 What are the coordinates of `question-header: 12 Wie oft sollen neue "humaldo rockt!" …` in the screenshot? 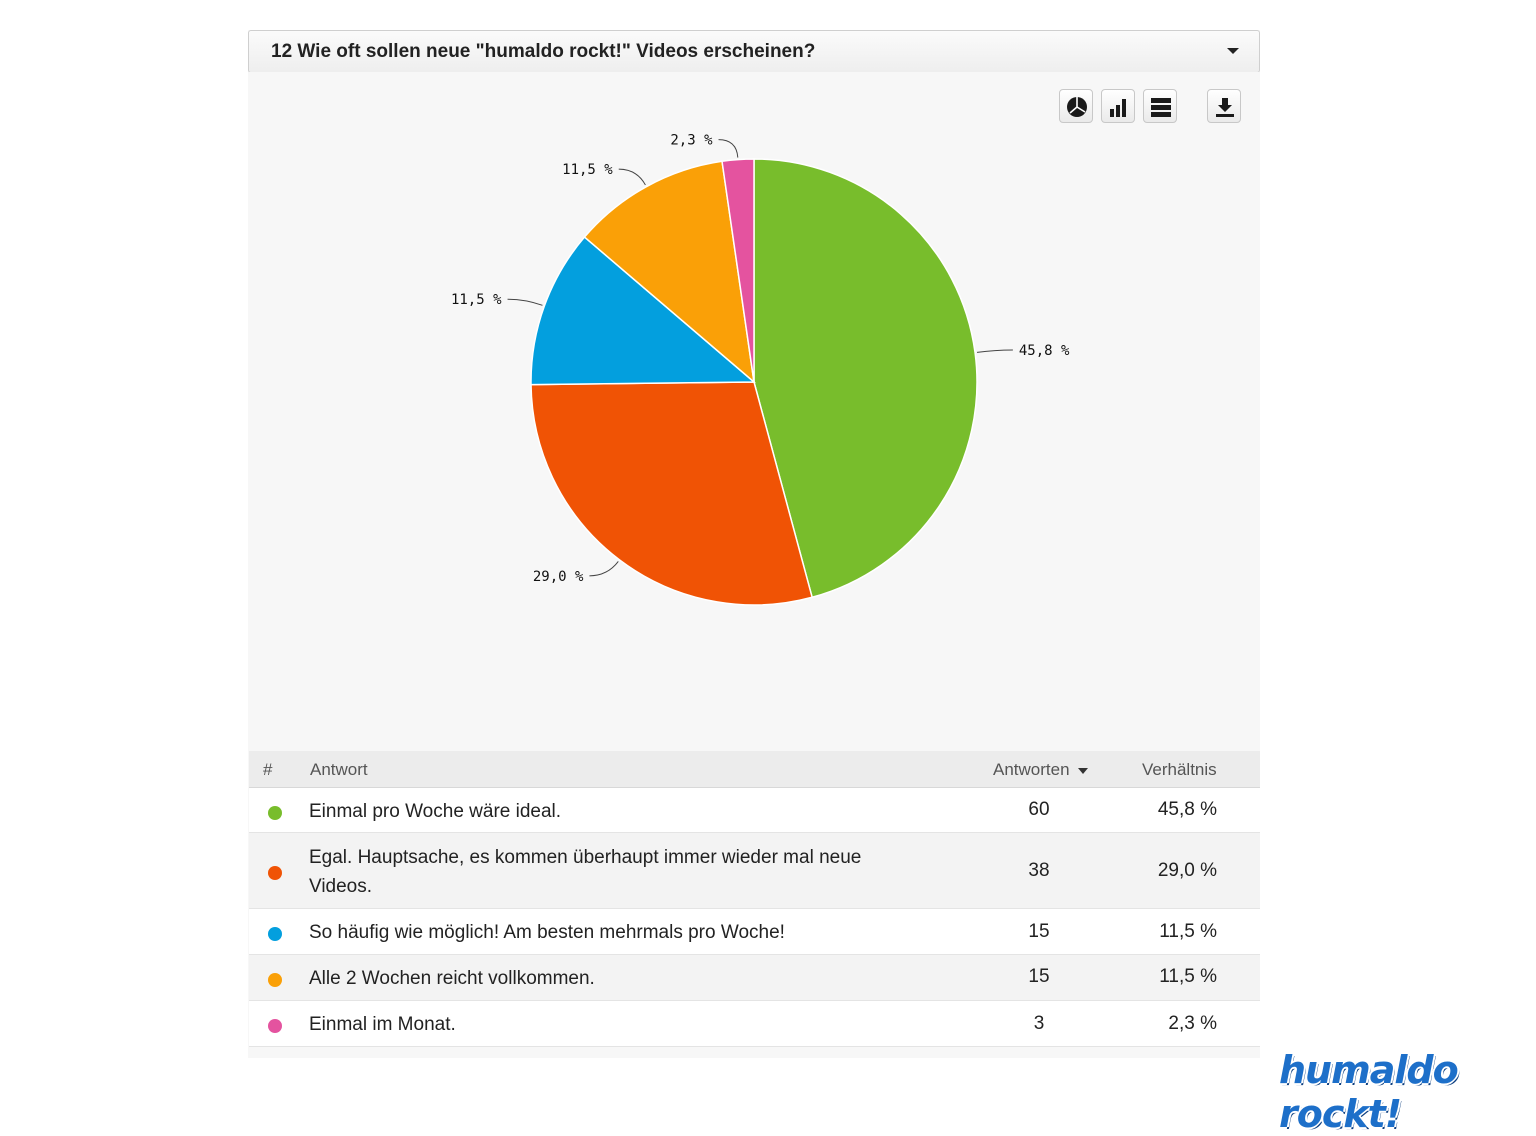 It's located at (754, 51).